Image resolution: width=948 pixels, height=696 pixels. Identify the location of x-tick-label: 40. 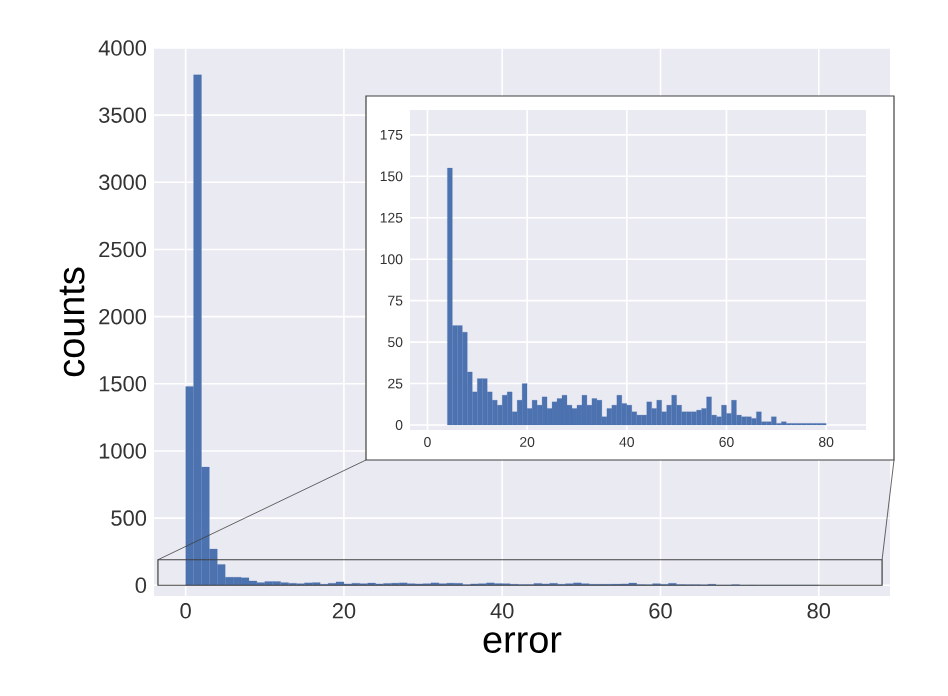
(502, 611).